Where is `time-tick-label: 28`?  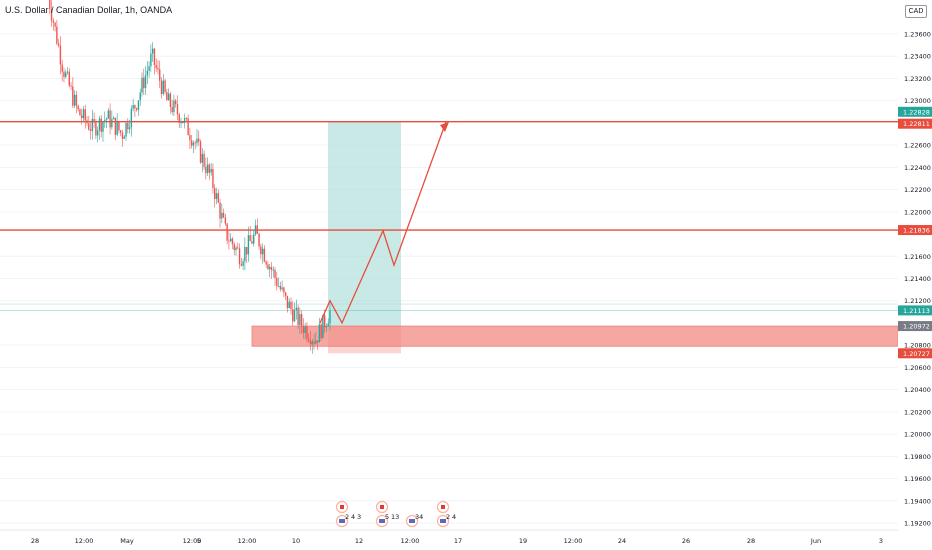
time-tick-label: 28 is located at coordinates (35, 541).